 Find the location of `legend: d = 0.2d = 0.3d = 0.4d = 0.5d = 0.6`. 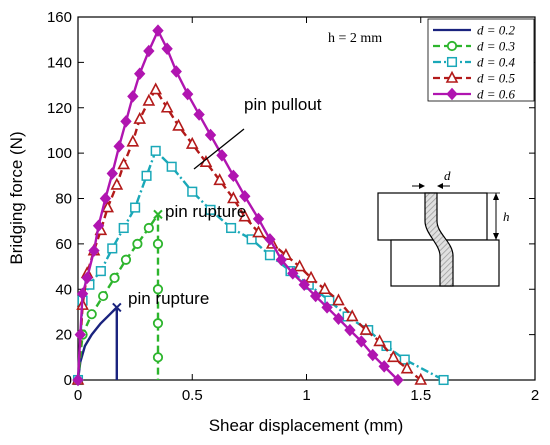

legend: d = 0.2d = 0.3d = 0.4d = 0.5d = 0.6 is located at coordinates (481, 60).